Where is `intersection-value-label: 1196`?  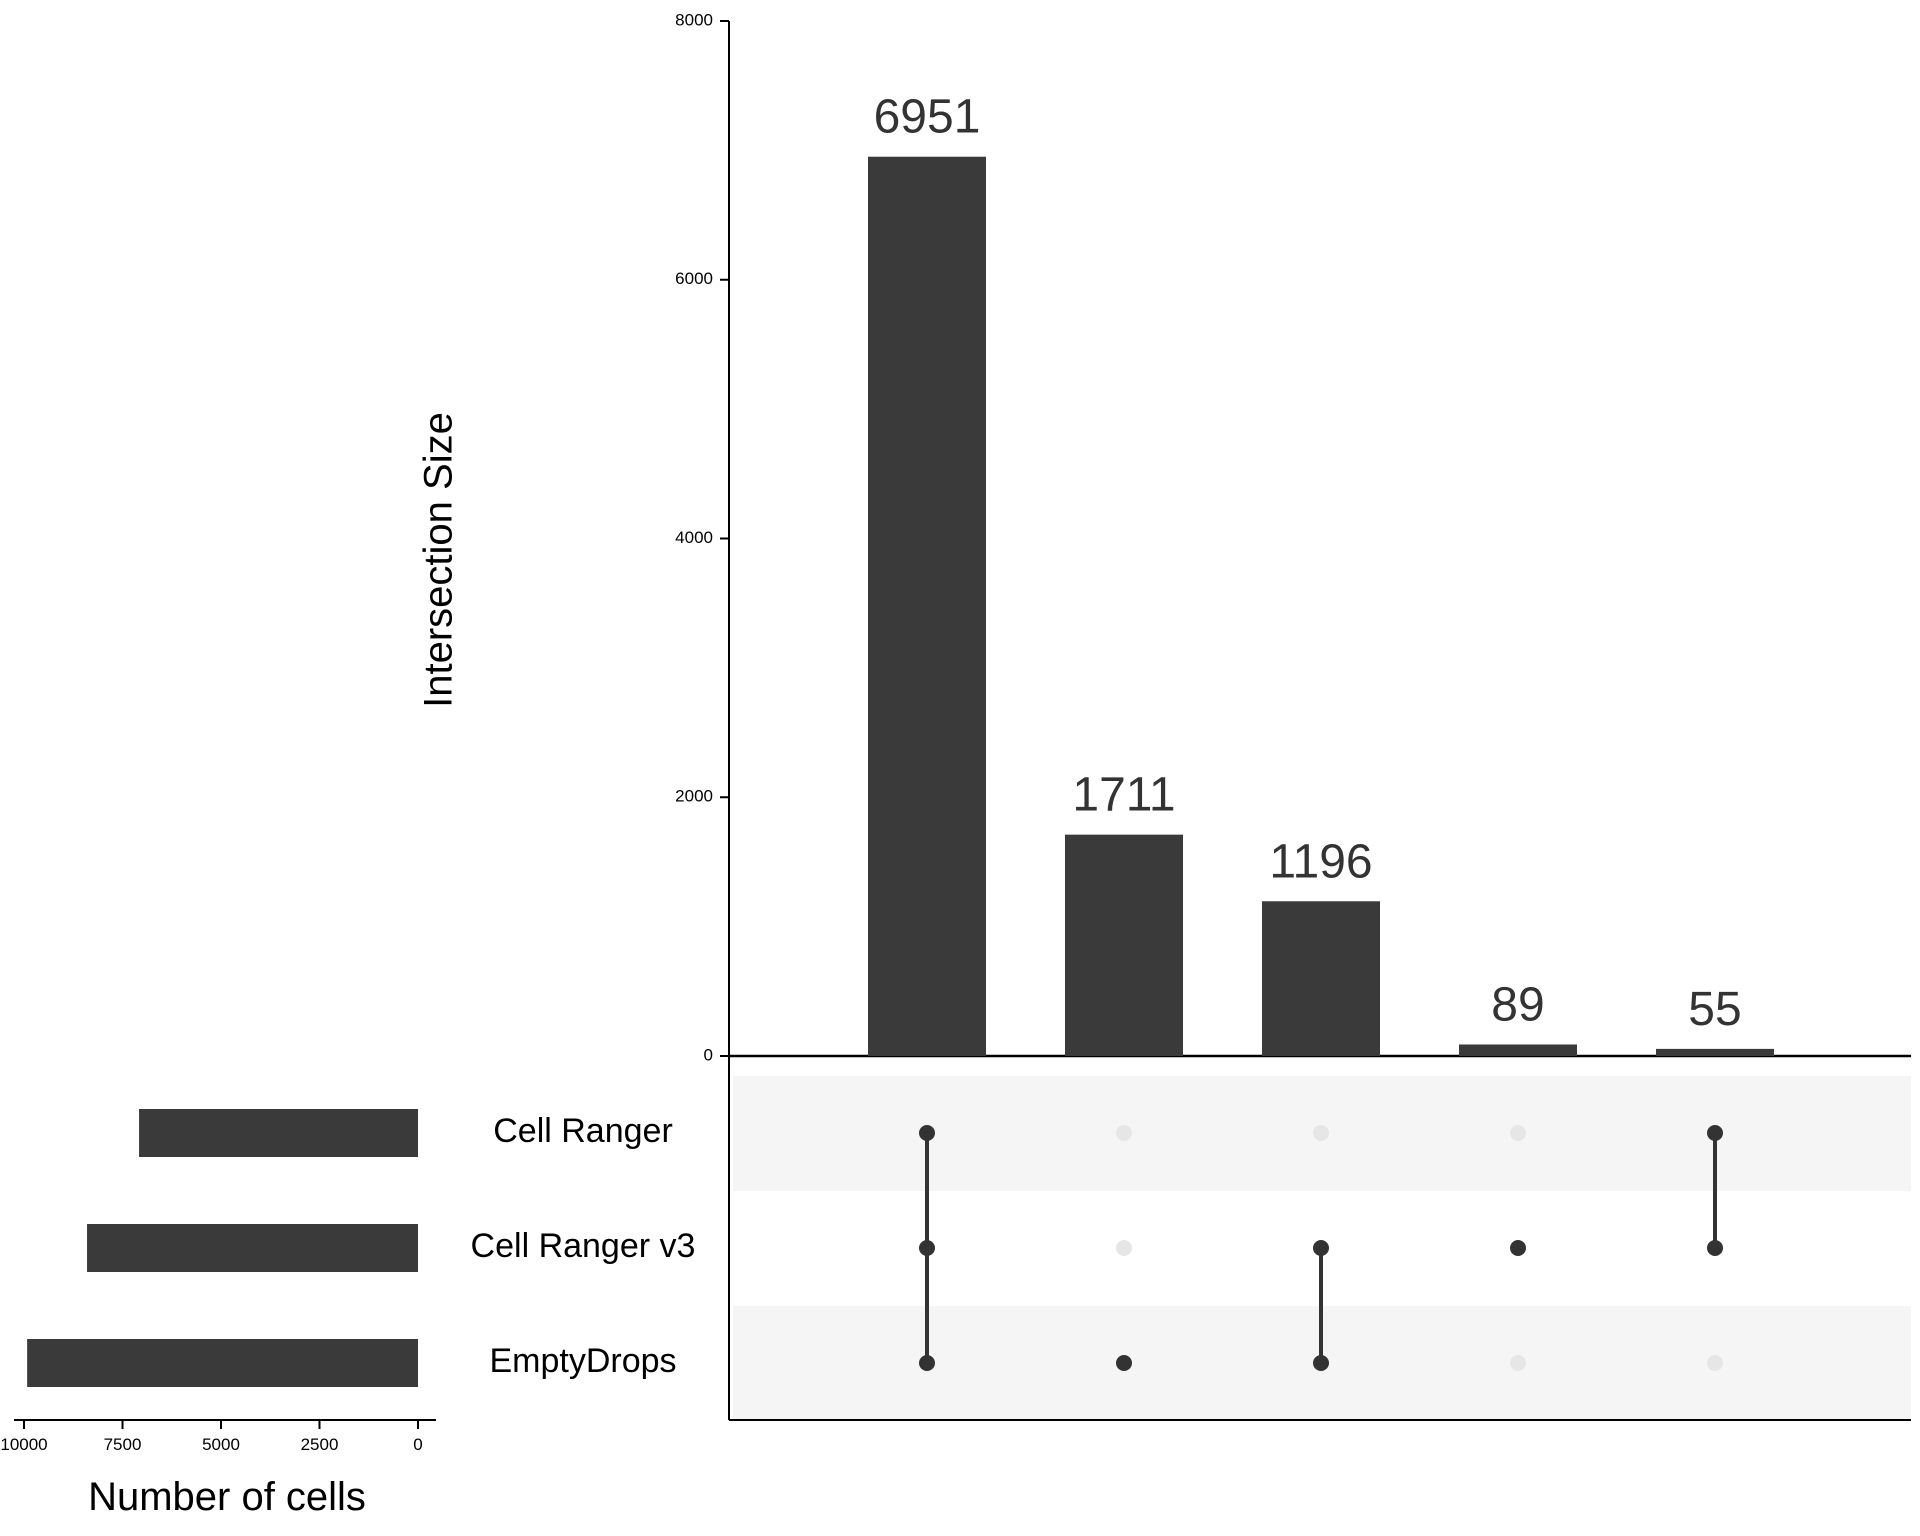
intersection-value-label: 1196 is located at coordinates (1320, 861).